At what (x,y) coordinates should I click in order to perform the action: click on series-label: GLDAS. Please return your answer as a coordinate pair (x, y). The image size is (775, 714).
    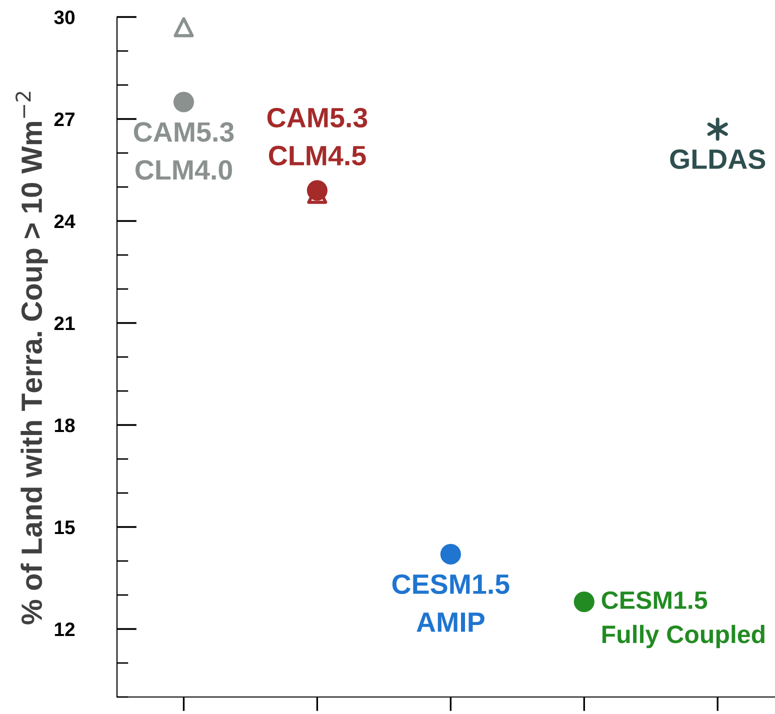
    Looking at the image, I should click on (718, 159).